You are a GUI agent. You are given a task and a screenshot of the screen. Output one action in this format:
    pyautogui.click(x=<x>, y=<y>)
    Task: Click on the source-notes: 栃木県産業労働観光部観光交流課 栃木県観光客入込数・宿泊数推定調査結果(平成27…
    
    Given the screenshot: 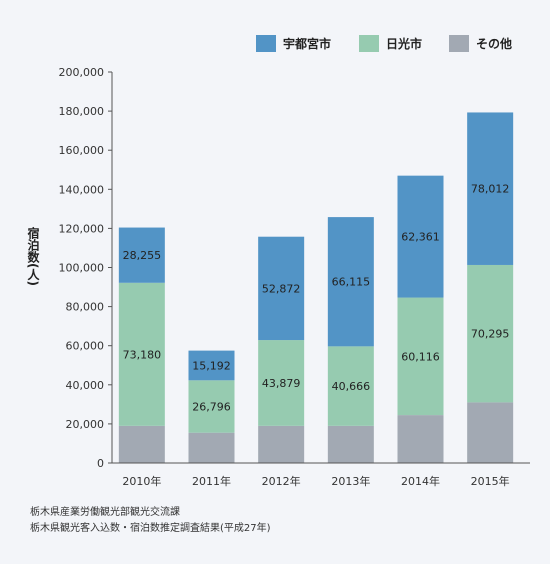 What is the action you would take?
    pyautogui.click(x=150, y=521)
    